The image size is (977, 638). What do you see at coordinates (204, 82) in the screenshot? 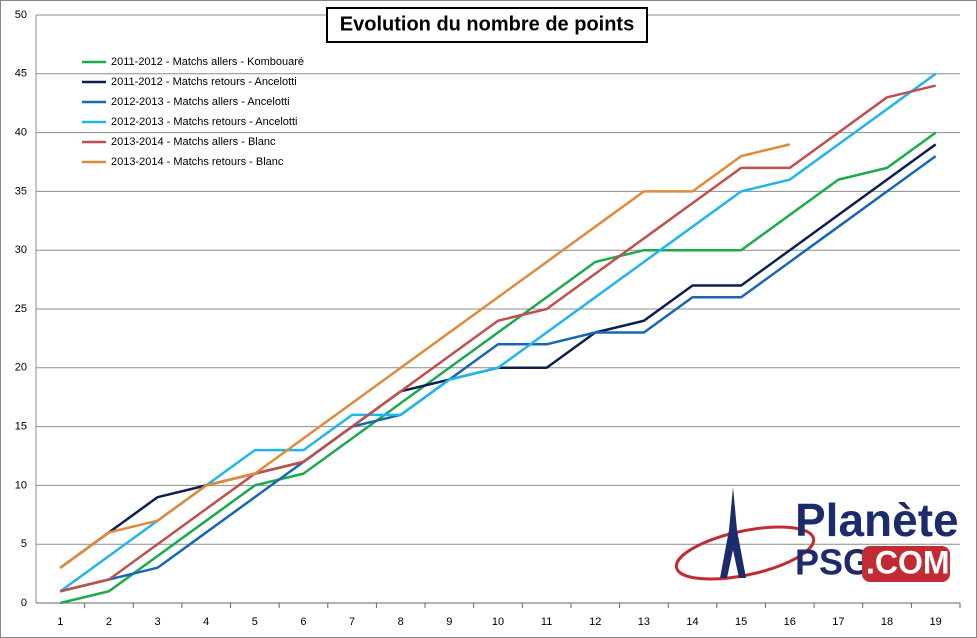
I see `legend-label: 2011-2012 - Matchs retours - Ancelotti` at bounding box center [204, 82].